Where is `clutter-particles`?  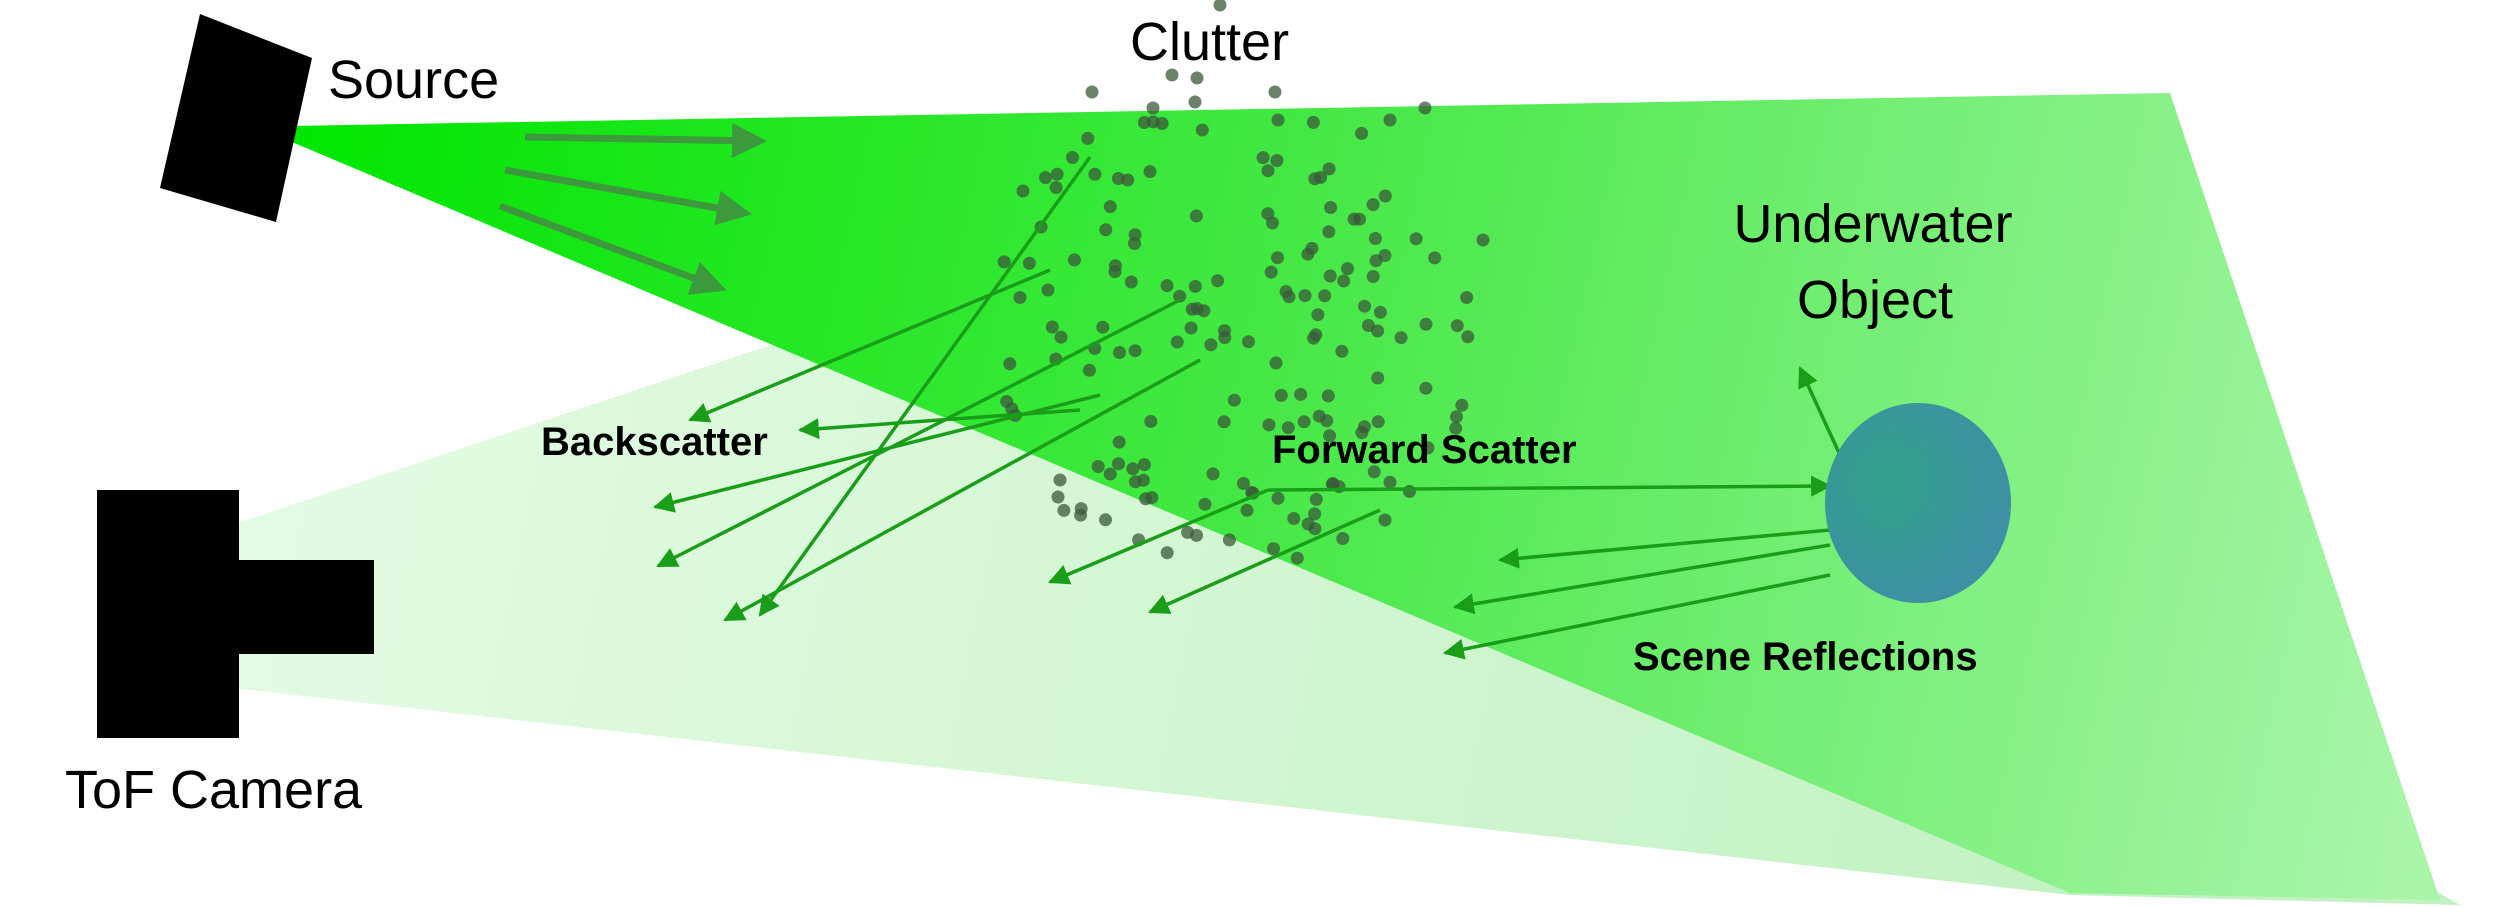 clutter-particles is located at coordinates (1243, 282).